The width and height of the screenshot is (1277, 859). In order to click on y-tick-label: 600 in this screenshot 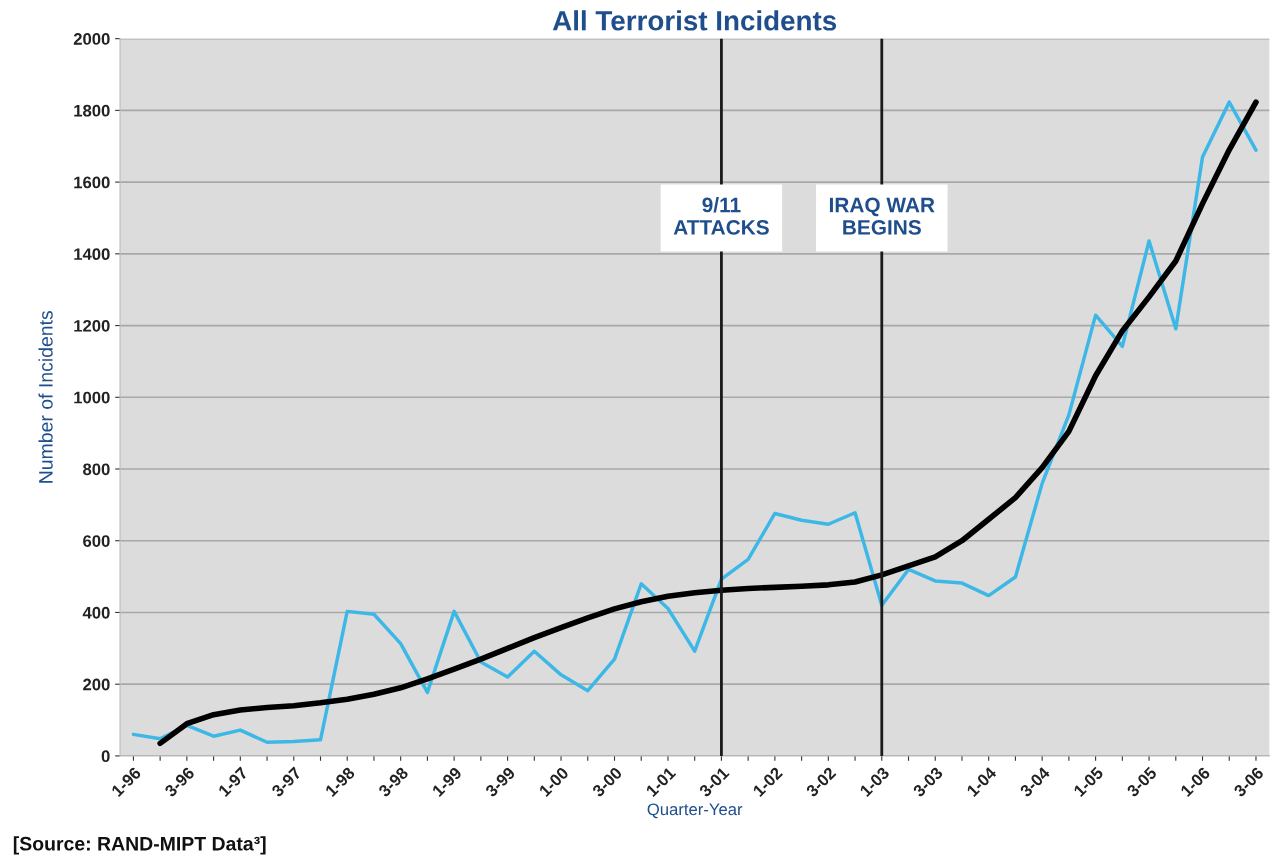, I will do `click(96, 541)`.